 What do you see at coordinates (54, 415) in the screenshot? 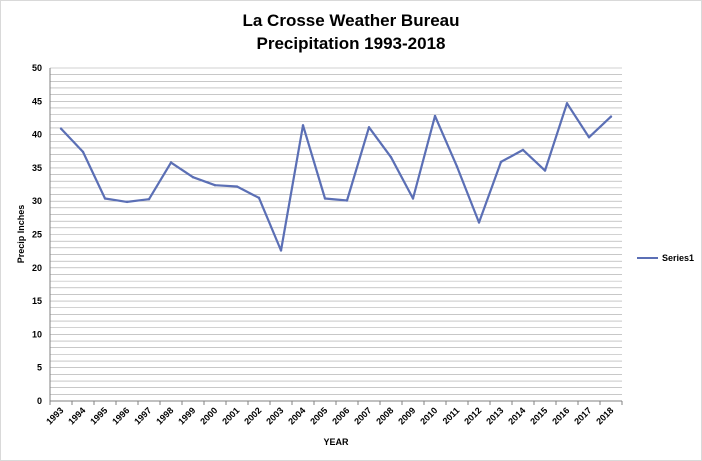
I see `x-tick-label: 1993` at bounding box center [54, 415].